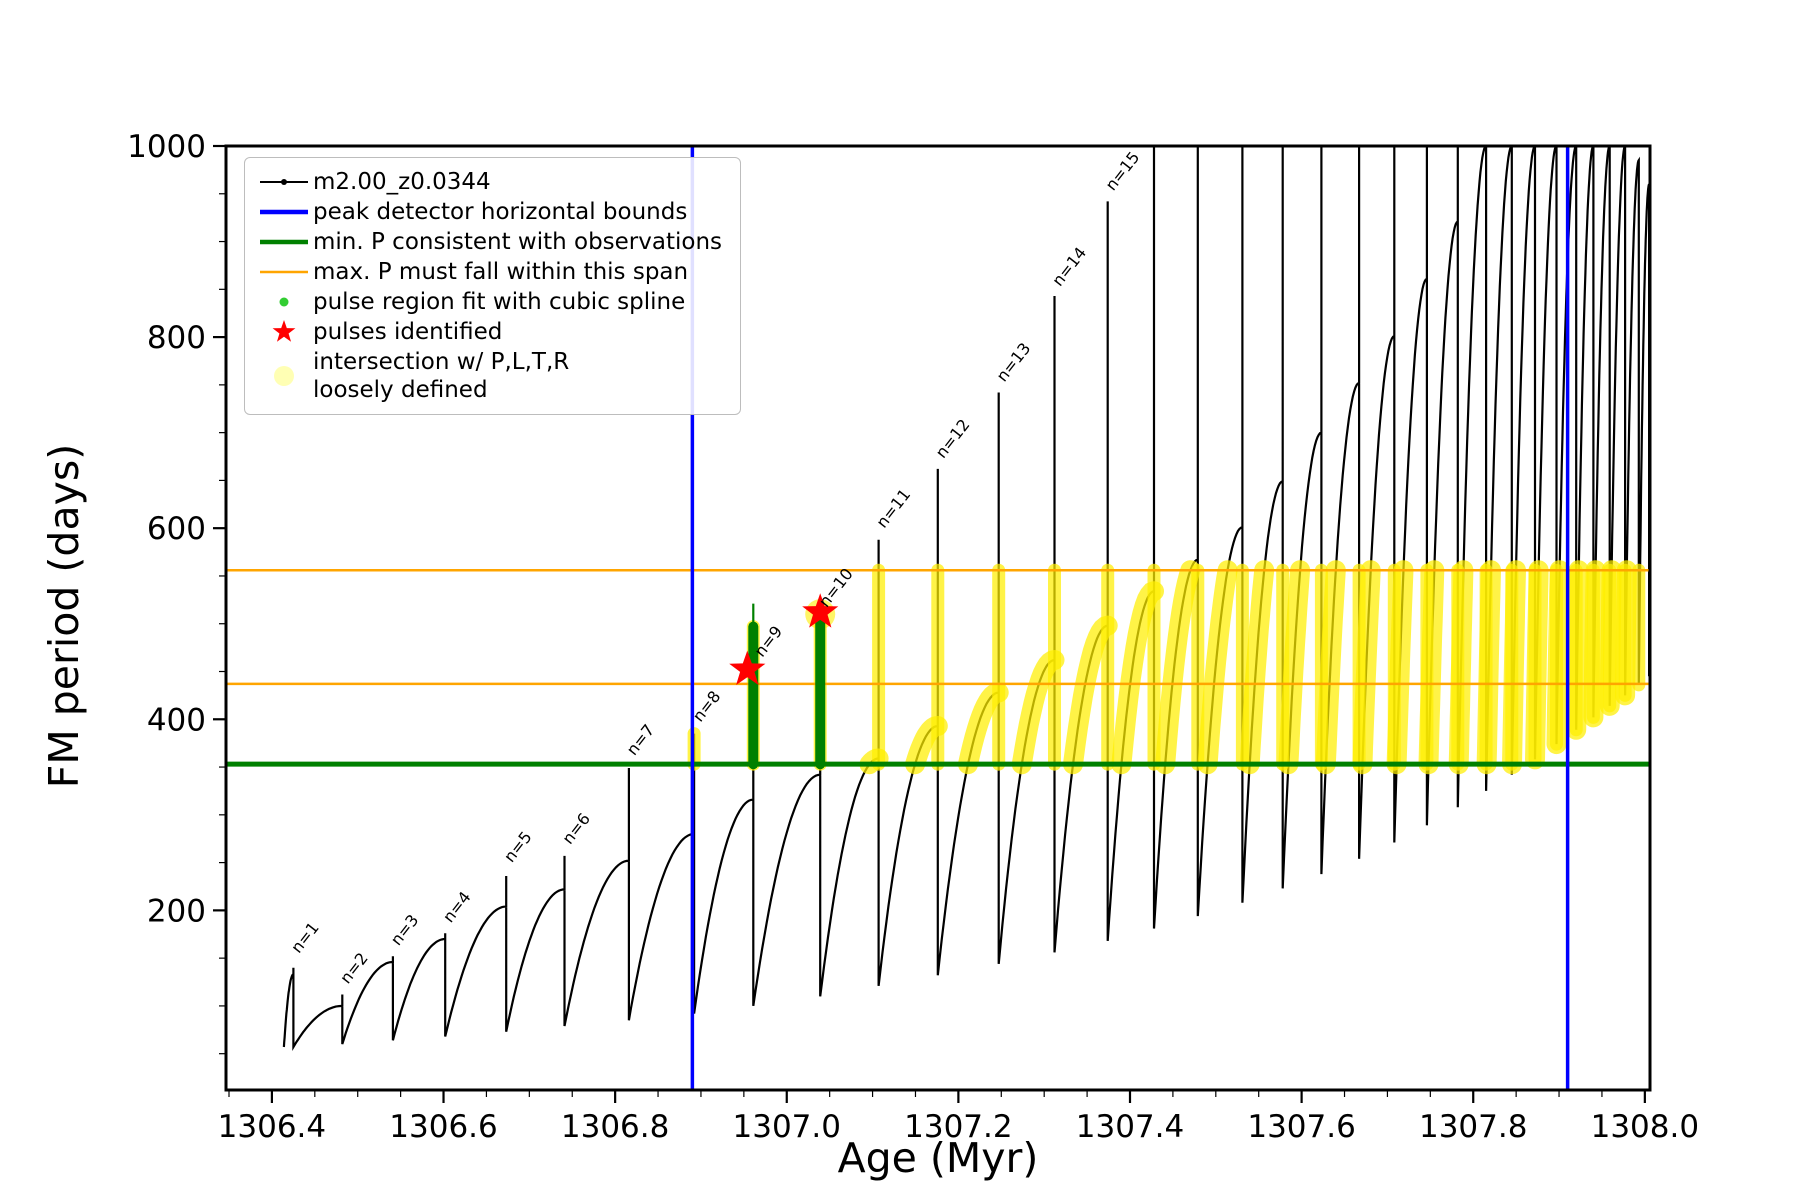  What do you see at coordinates (284, 376) in the screenshot?
I see `yellow-dot-icon` at bounding box center [284, 376].